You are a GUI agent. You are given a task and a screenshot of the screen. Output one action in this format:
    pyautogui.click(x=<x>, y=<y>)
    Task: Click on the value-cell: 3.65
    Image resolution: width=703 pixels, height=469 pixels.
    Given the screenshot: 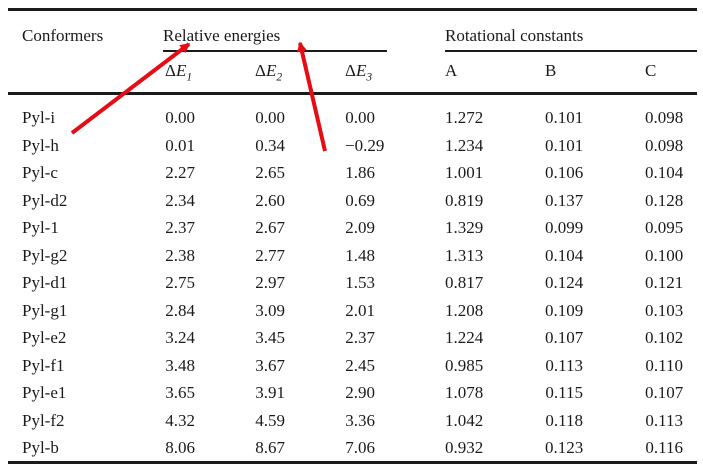 What is the action you would take?
    pyautogui.click(x=180, y=392)
    